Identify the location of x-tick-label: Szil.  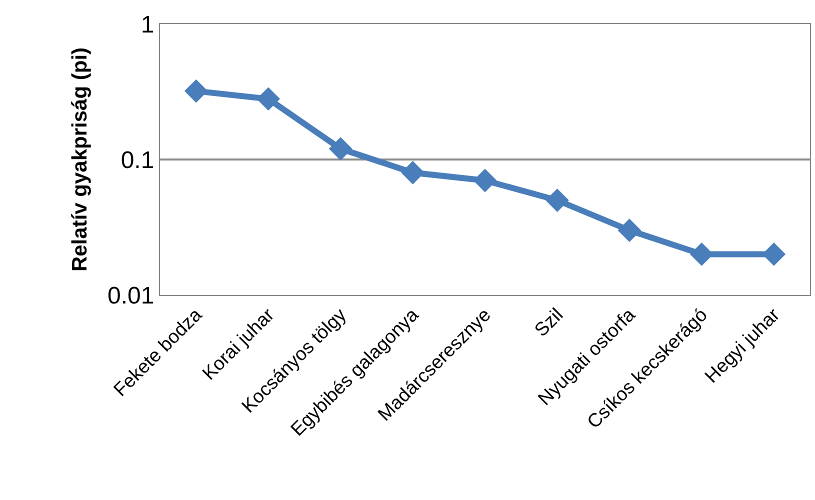
(549, 323).